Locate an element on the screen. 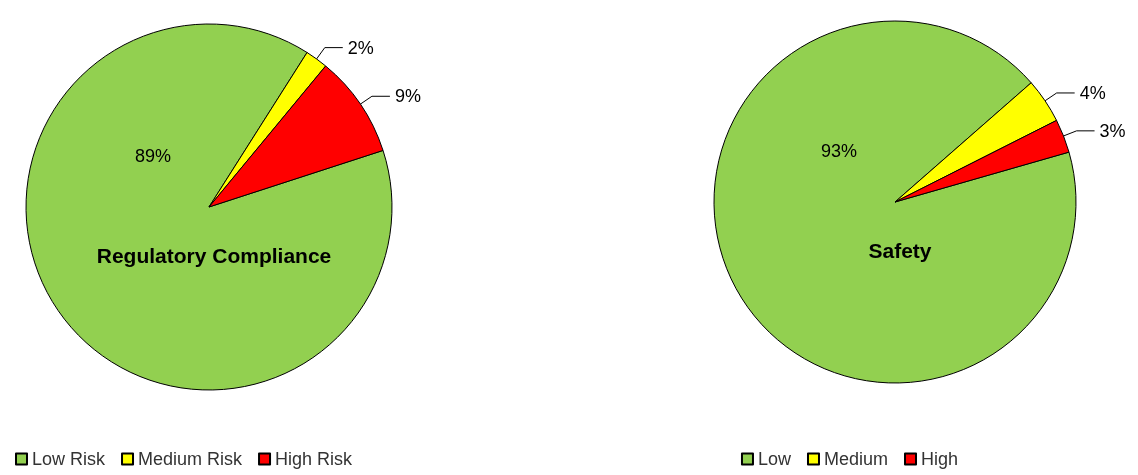 The width and height of the screenshot is (1138, 475). data-label: 93% is located at coordinates (839, 151).